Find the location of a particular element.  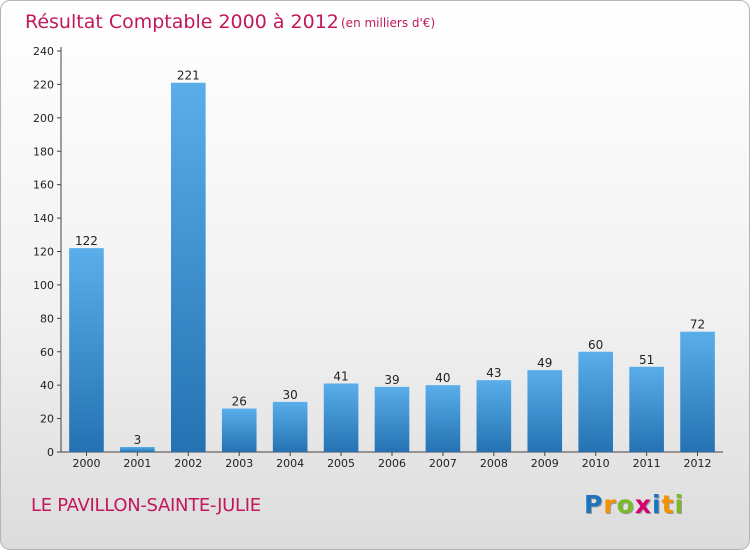

data-label: 30 is located at coordinates (290, 395).